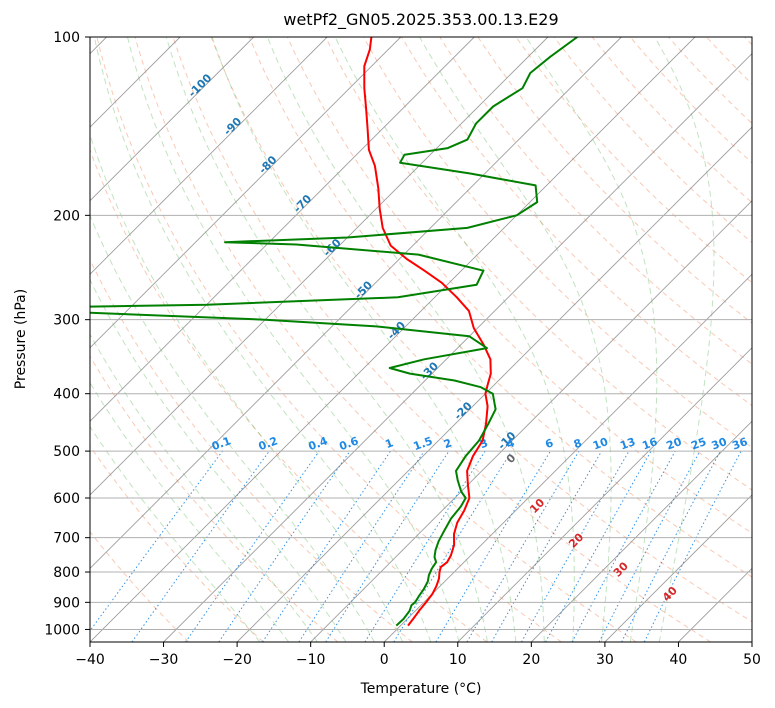 The height and width of the screenshot is (708, 775). I want to click on mixing-ratio-label: 16, so click(649, 444).